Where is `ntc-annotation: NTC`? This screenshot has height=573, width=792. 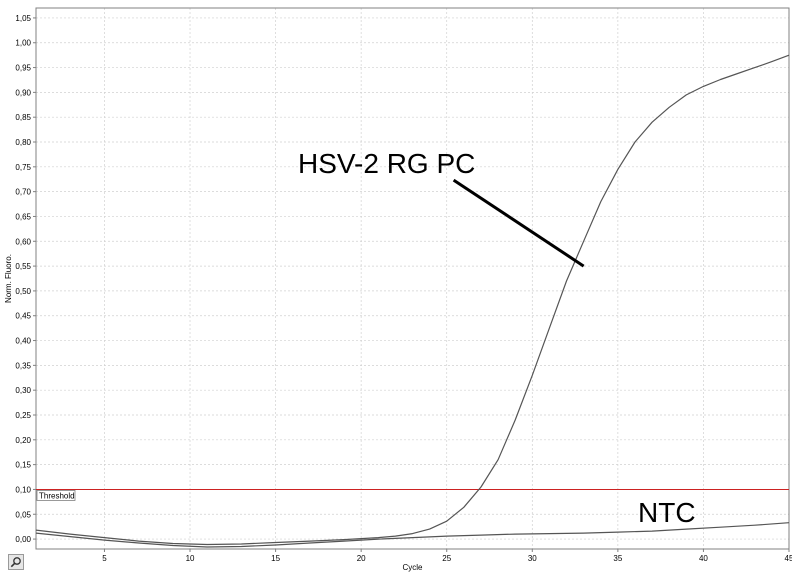 ntc-annotation: NTC is located at coordinates (667, 512).